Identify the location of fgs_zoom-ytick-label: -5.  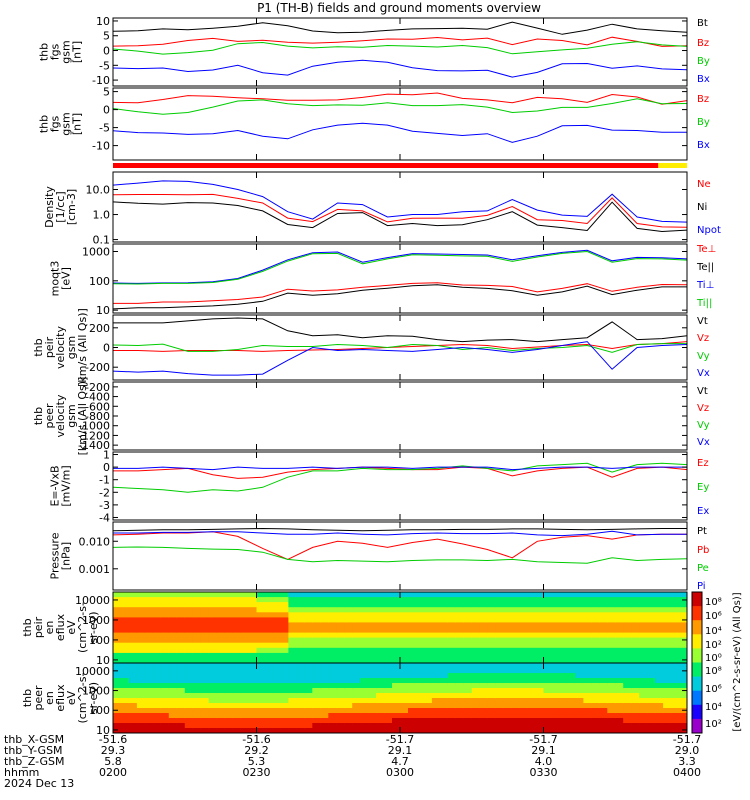
(104, 128).